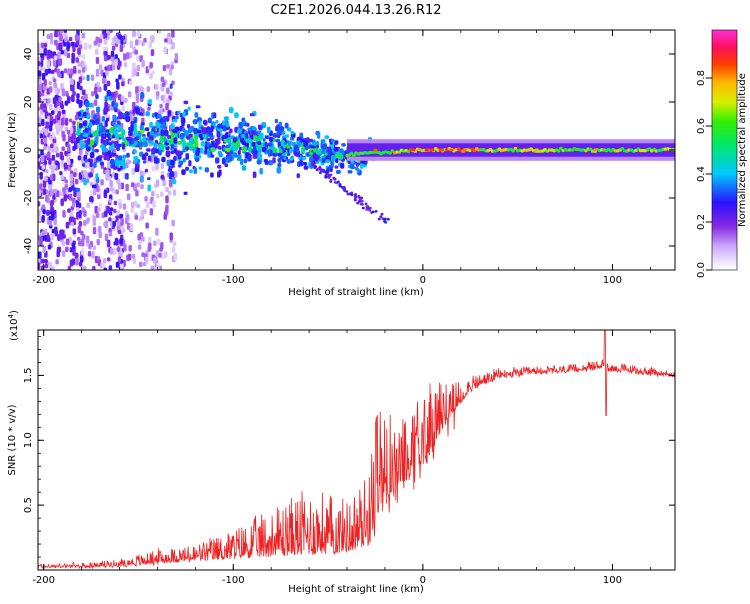  Describe the element at coordinates (12, 150) in the screenshot. I see `spectrogram-y-axis-label: Frequency (Hz)` at that location.